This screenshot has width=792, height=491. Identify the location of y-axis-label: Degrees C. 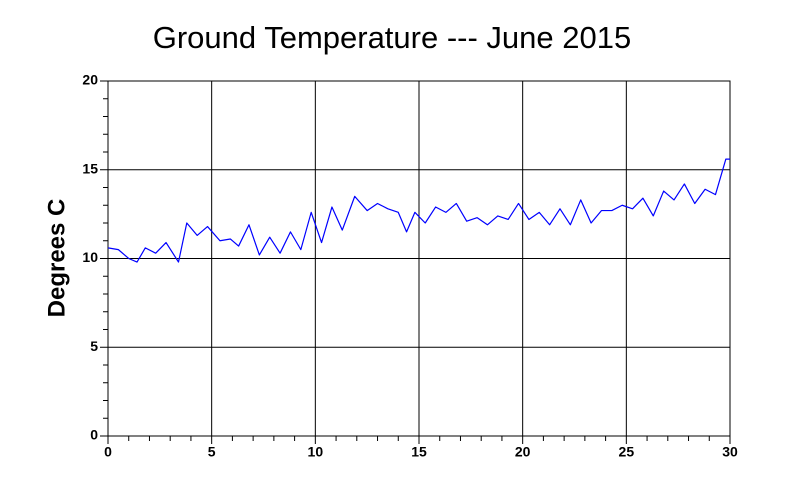
(56, 258).